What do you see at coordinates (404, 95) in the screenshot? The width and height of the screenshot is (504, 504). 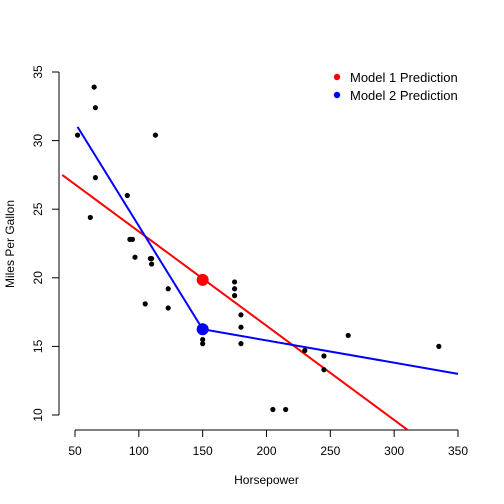 I see `legend-label-model-2: Model 2 Prediction` at bounding box center [404, 95].